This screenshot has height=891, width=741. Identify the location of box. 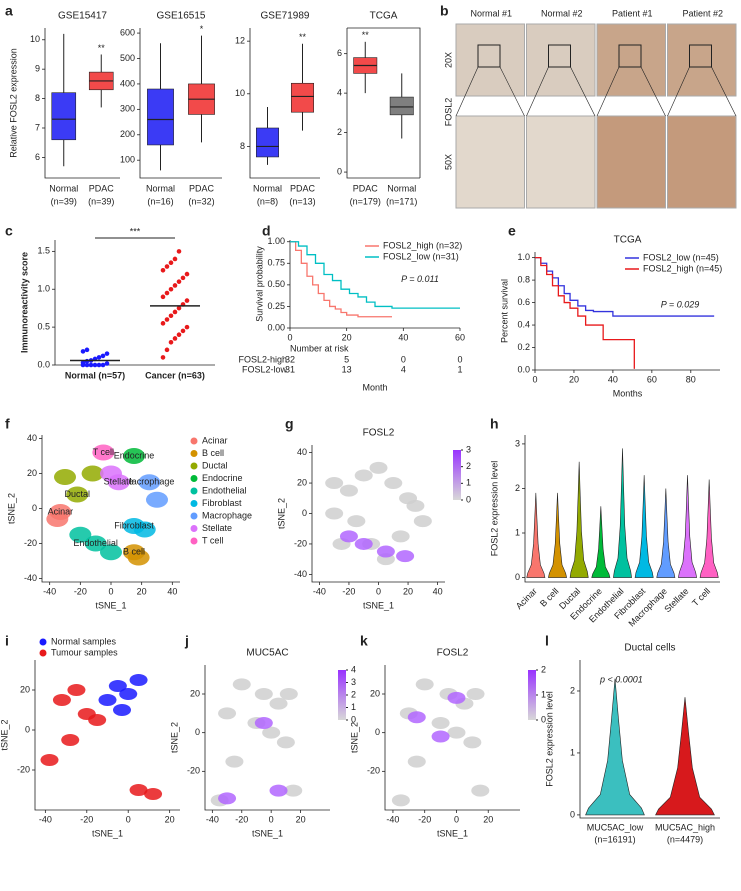
(401, 106).